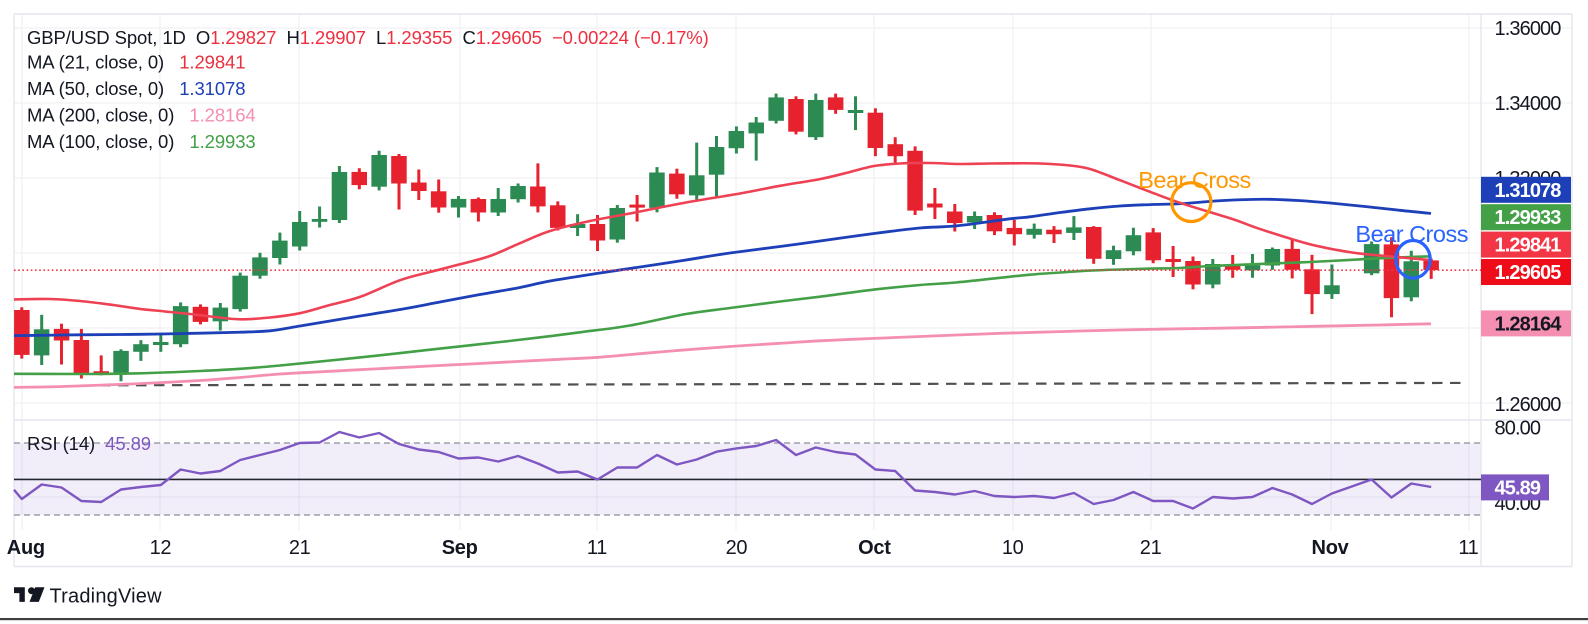 This screenshot has width=1588, height=624. I want to click on svg-text: MA (200, close, 0) 1.28164, so click(141, 115).